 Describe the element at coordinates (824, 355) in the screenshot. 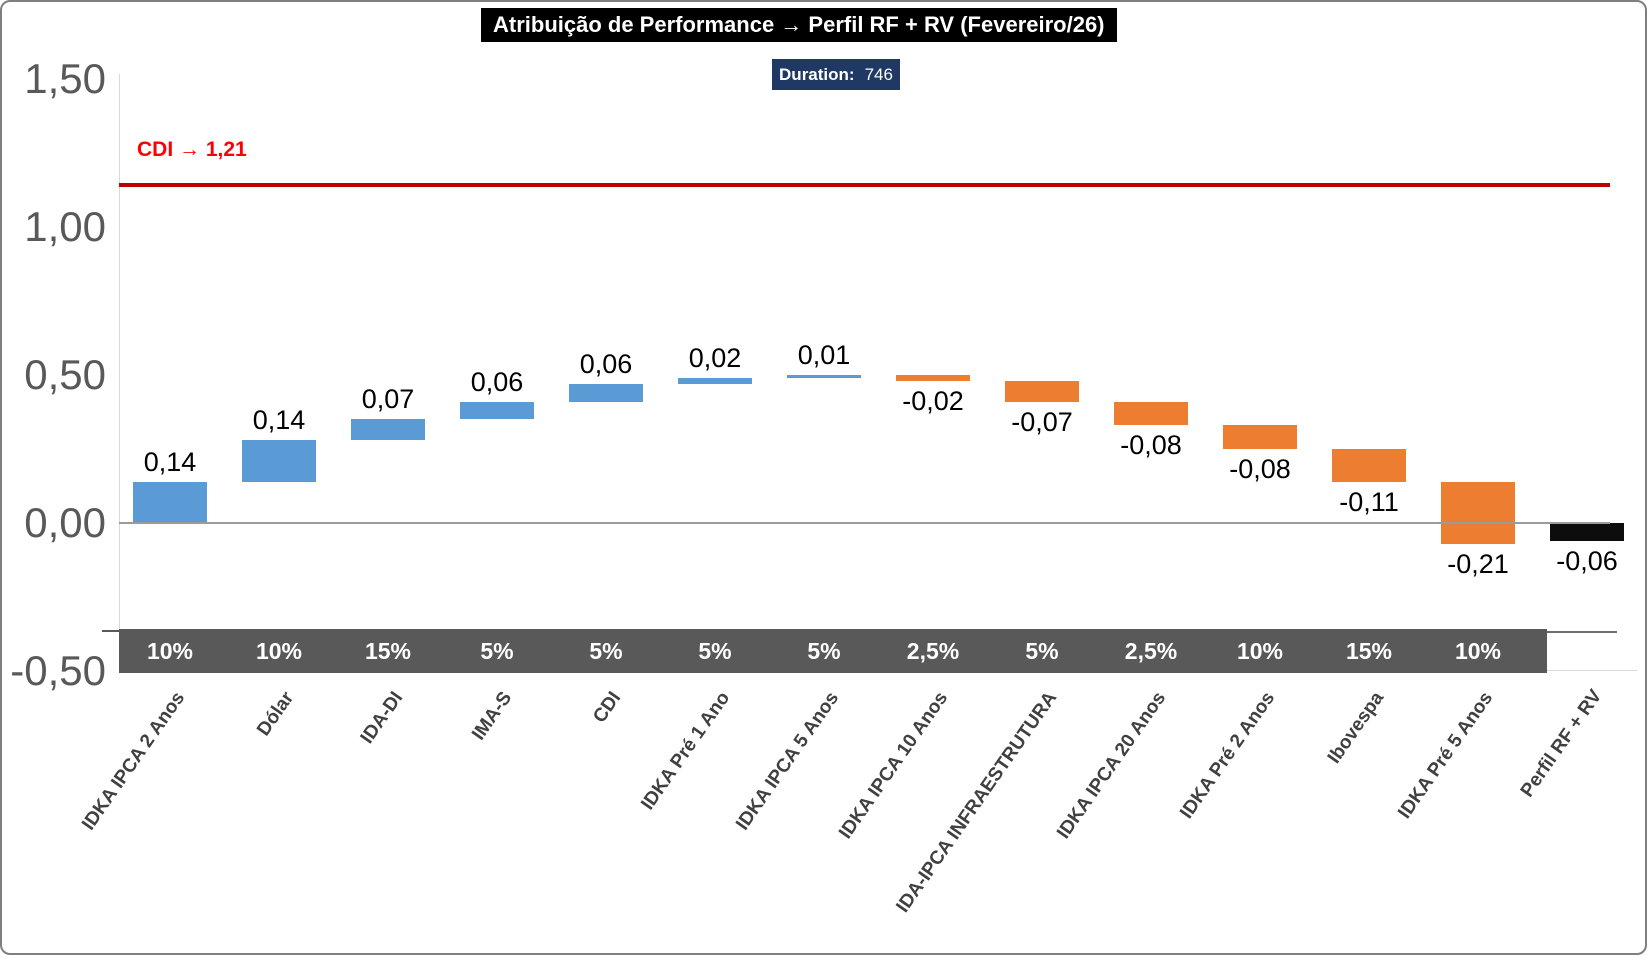

I see `bar-value-label: 0,01` at that location.